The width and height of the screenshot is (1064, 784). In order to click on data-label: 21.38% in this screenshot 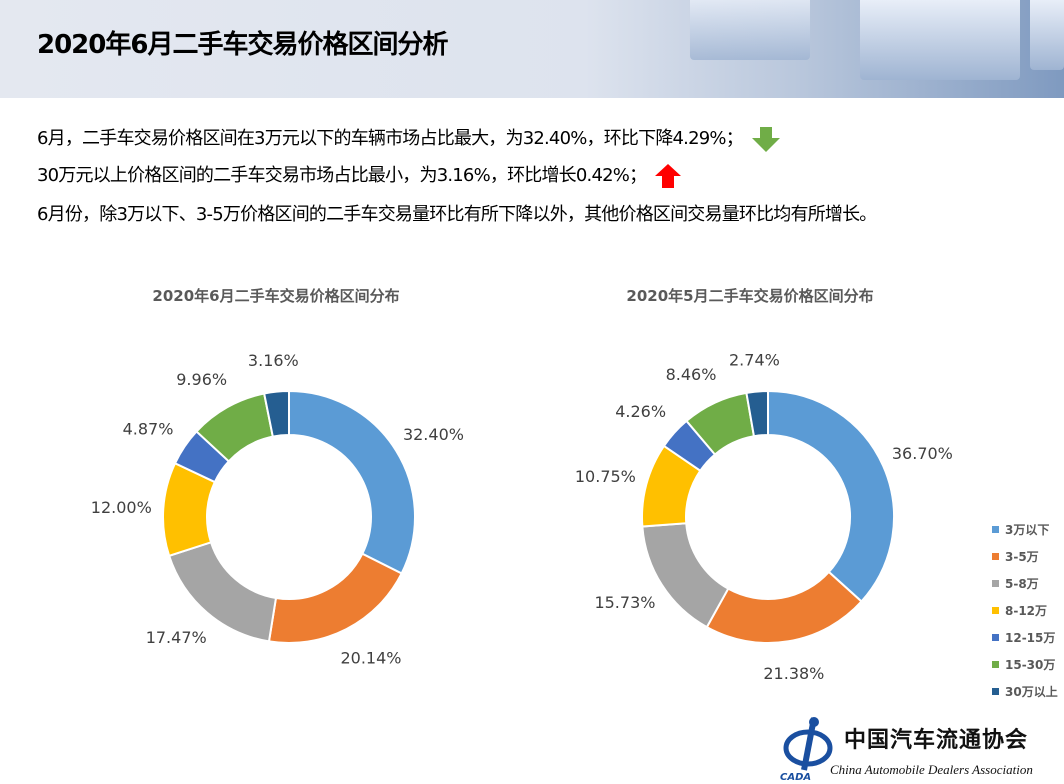, I will do `click(793, 673)`.